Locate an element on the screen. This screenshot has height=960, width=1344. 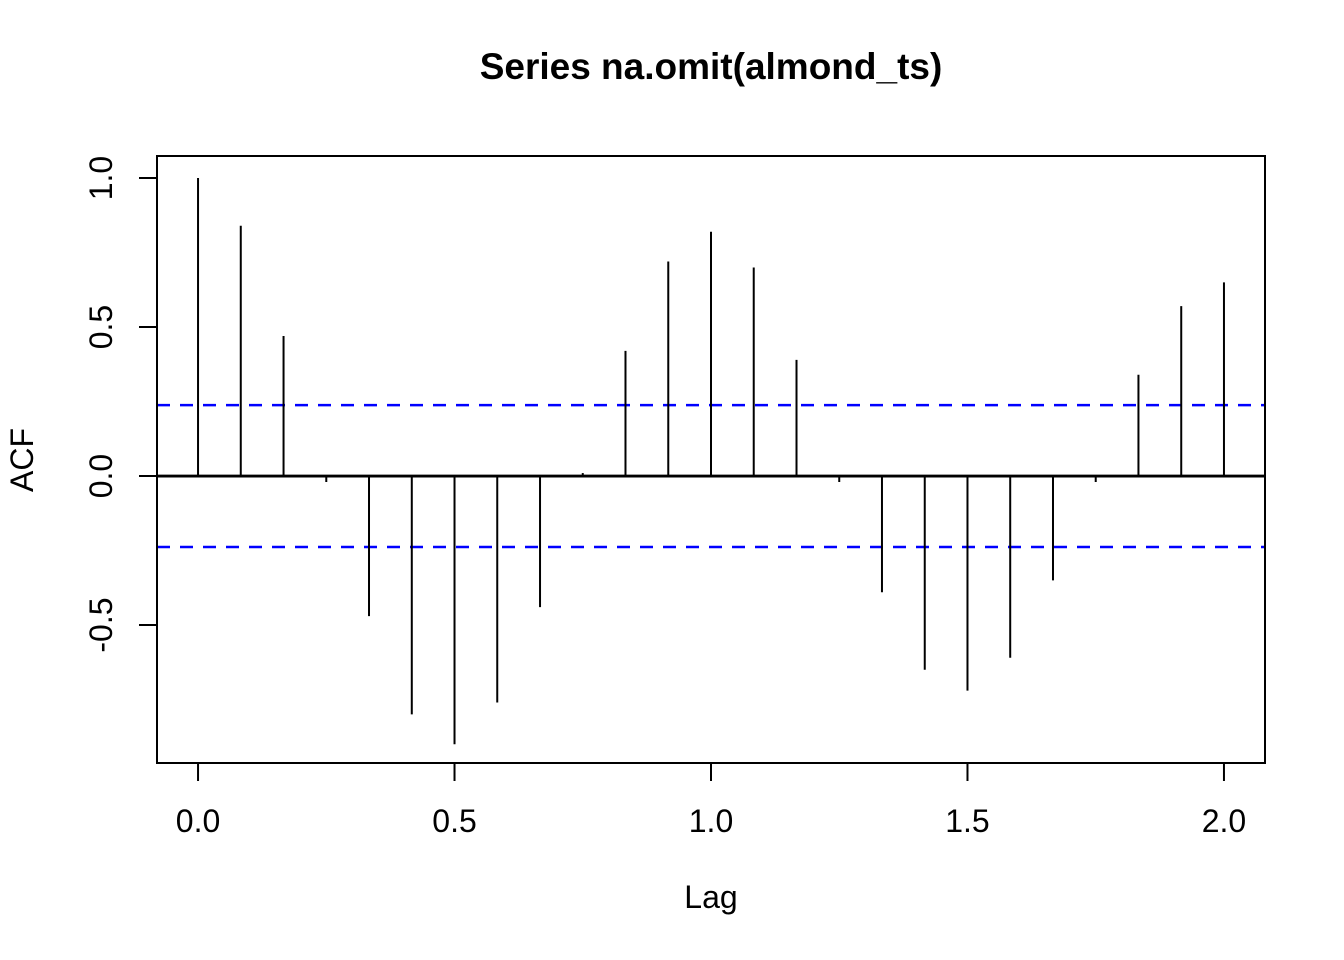
x-axis-title: Lag is located at coordinates (710, 897).